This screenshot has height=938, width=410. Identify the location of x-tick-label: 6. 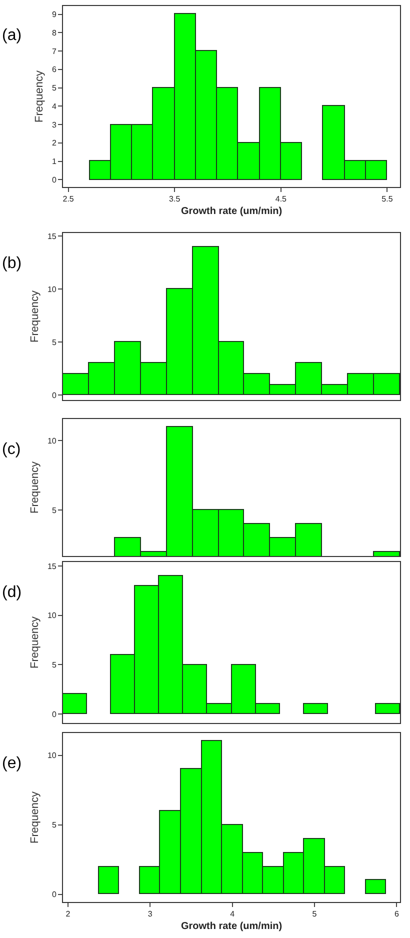
(397, 914).